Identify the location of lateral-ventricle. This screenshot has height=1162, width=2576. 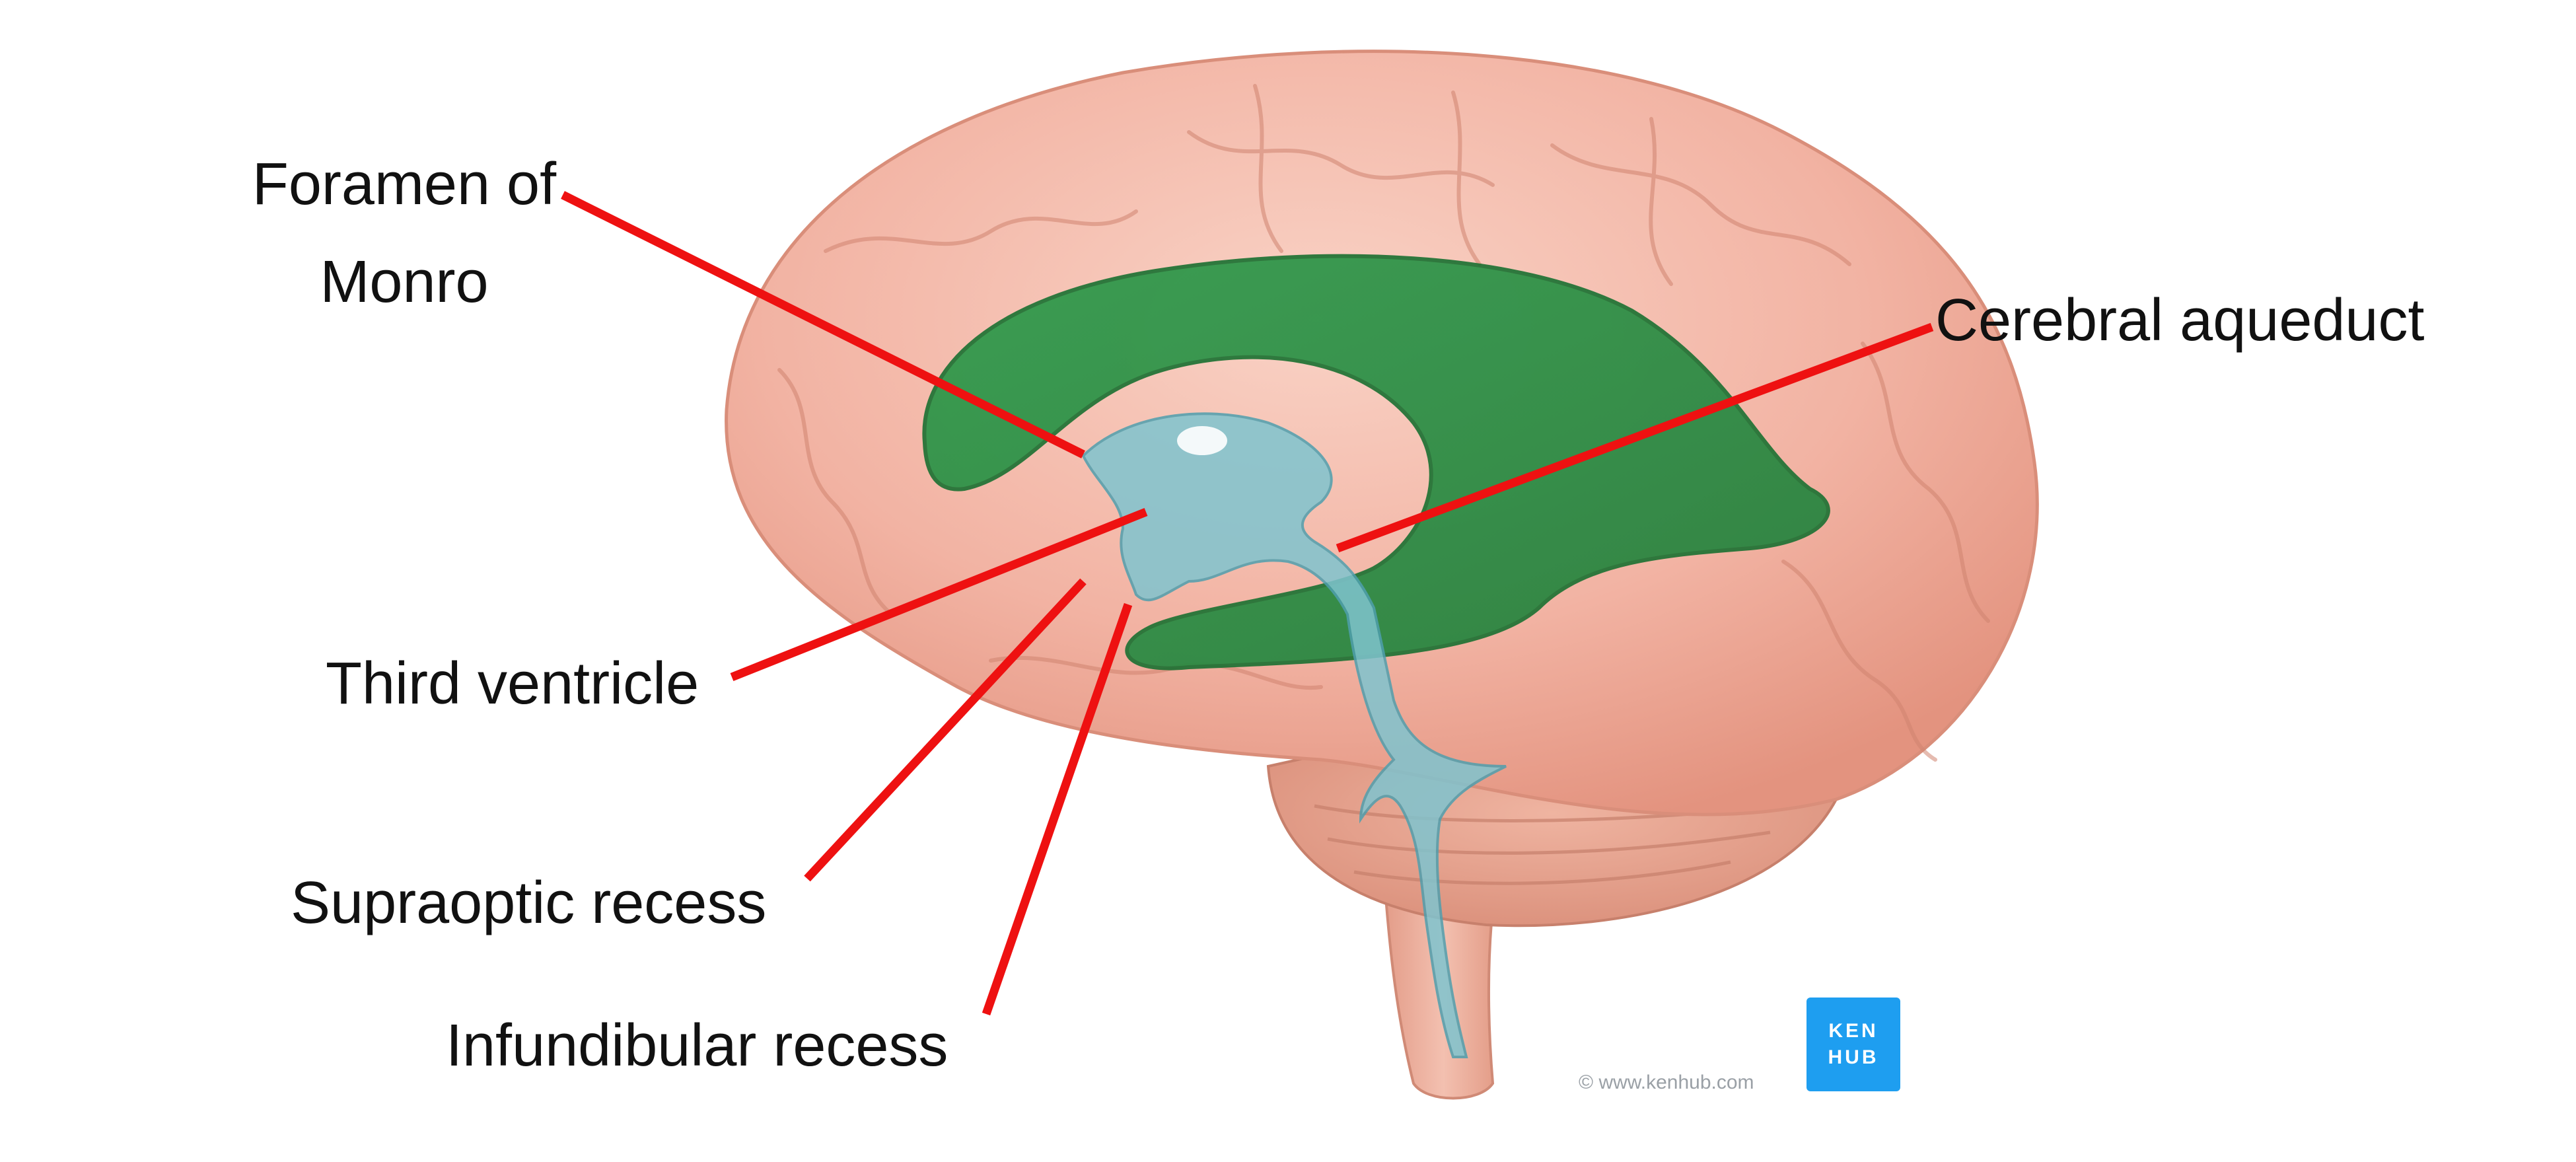
(1376, 462).